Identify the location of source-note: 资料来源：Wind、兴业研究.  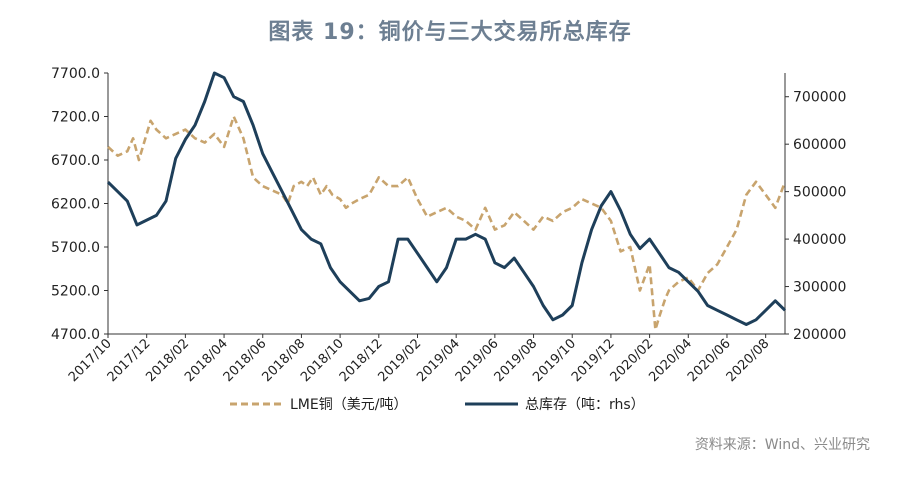
(782, 445).